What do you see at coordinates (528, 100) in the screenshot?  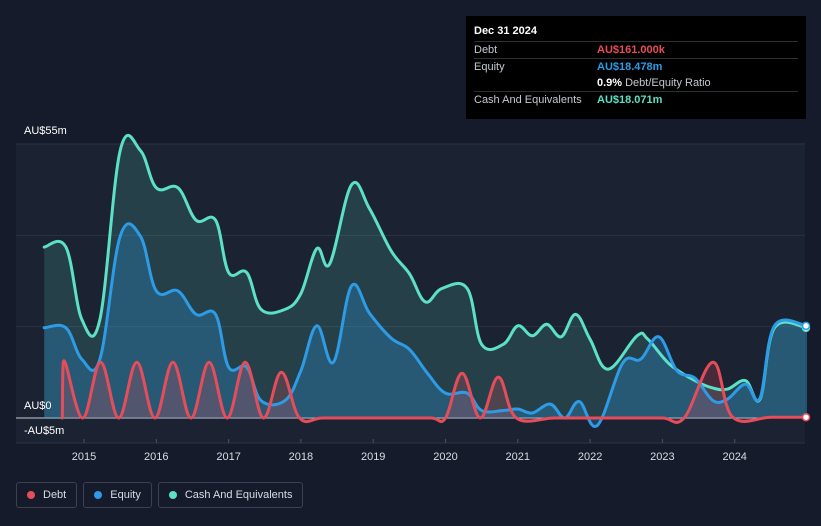 I see `tooltip-cash-label: Cash And Equivalents` at bounding box center [528, 100].